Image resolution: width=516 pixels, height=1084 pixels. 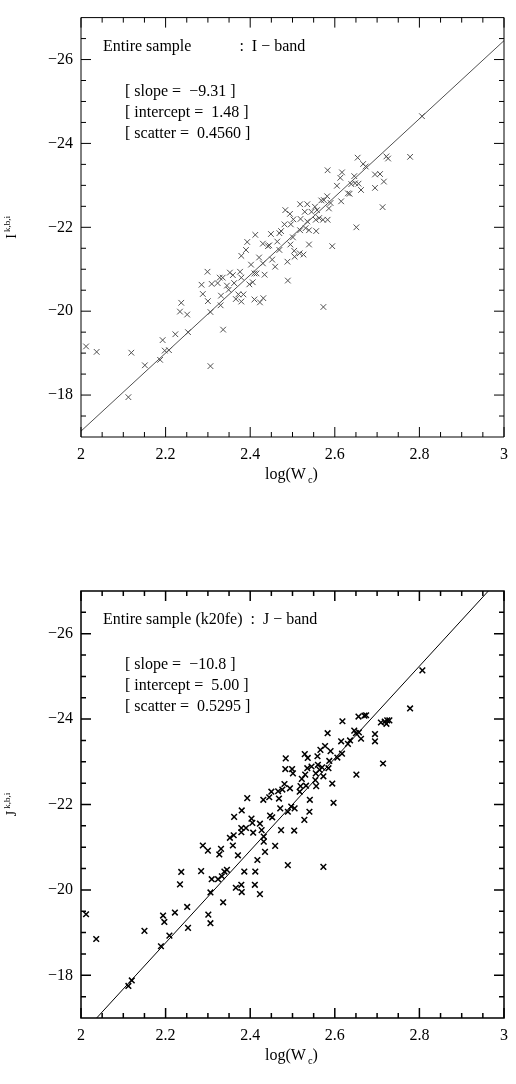 What do you see at coordinates (210, 619) in the screenshot?
I see `annotation: Entire sample (k20fe) : J − band` at bounding box center [210, 619].